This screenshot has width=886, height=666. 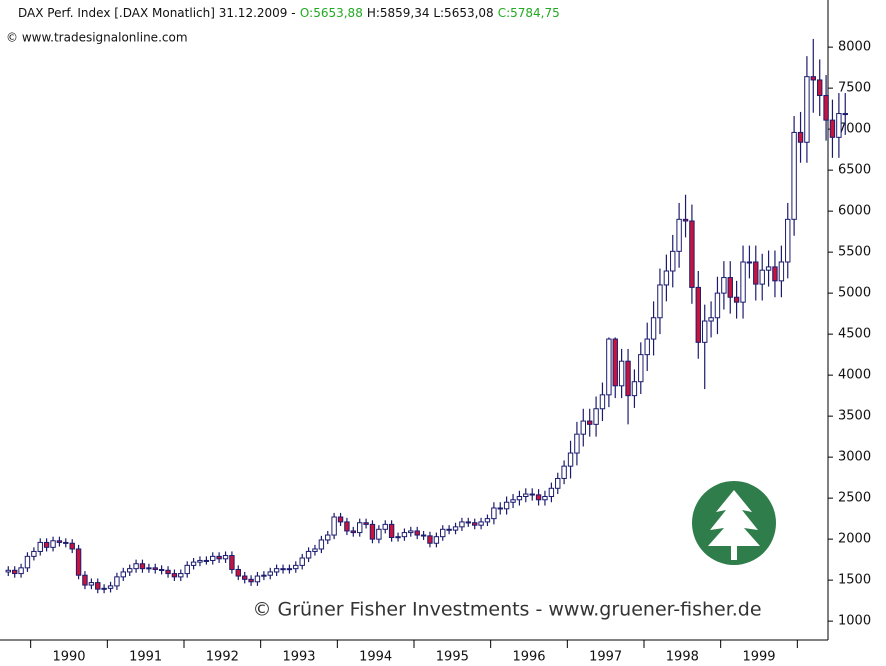 What do you see at coordinates (854, 539) in the screenshot?
I see `y-tick-label: 2000` at bounding box center [854, 539].